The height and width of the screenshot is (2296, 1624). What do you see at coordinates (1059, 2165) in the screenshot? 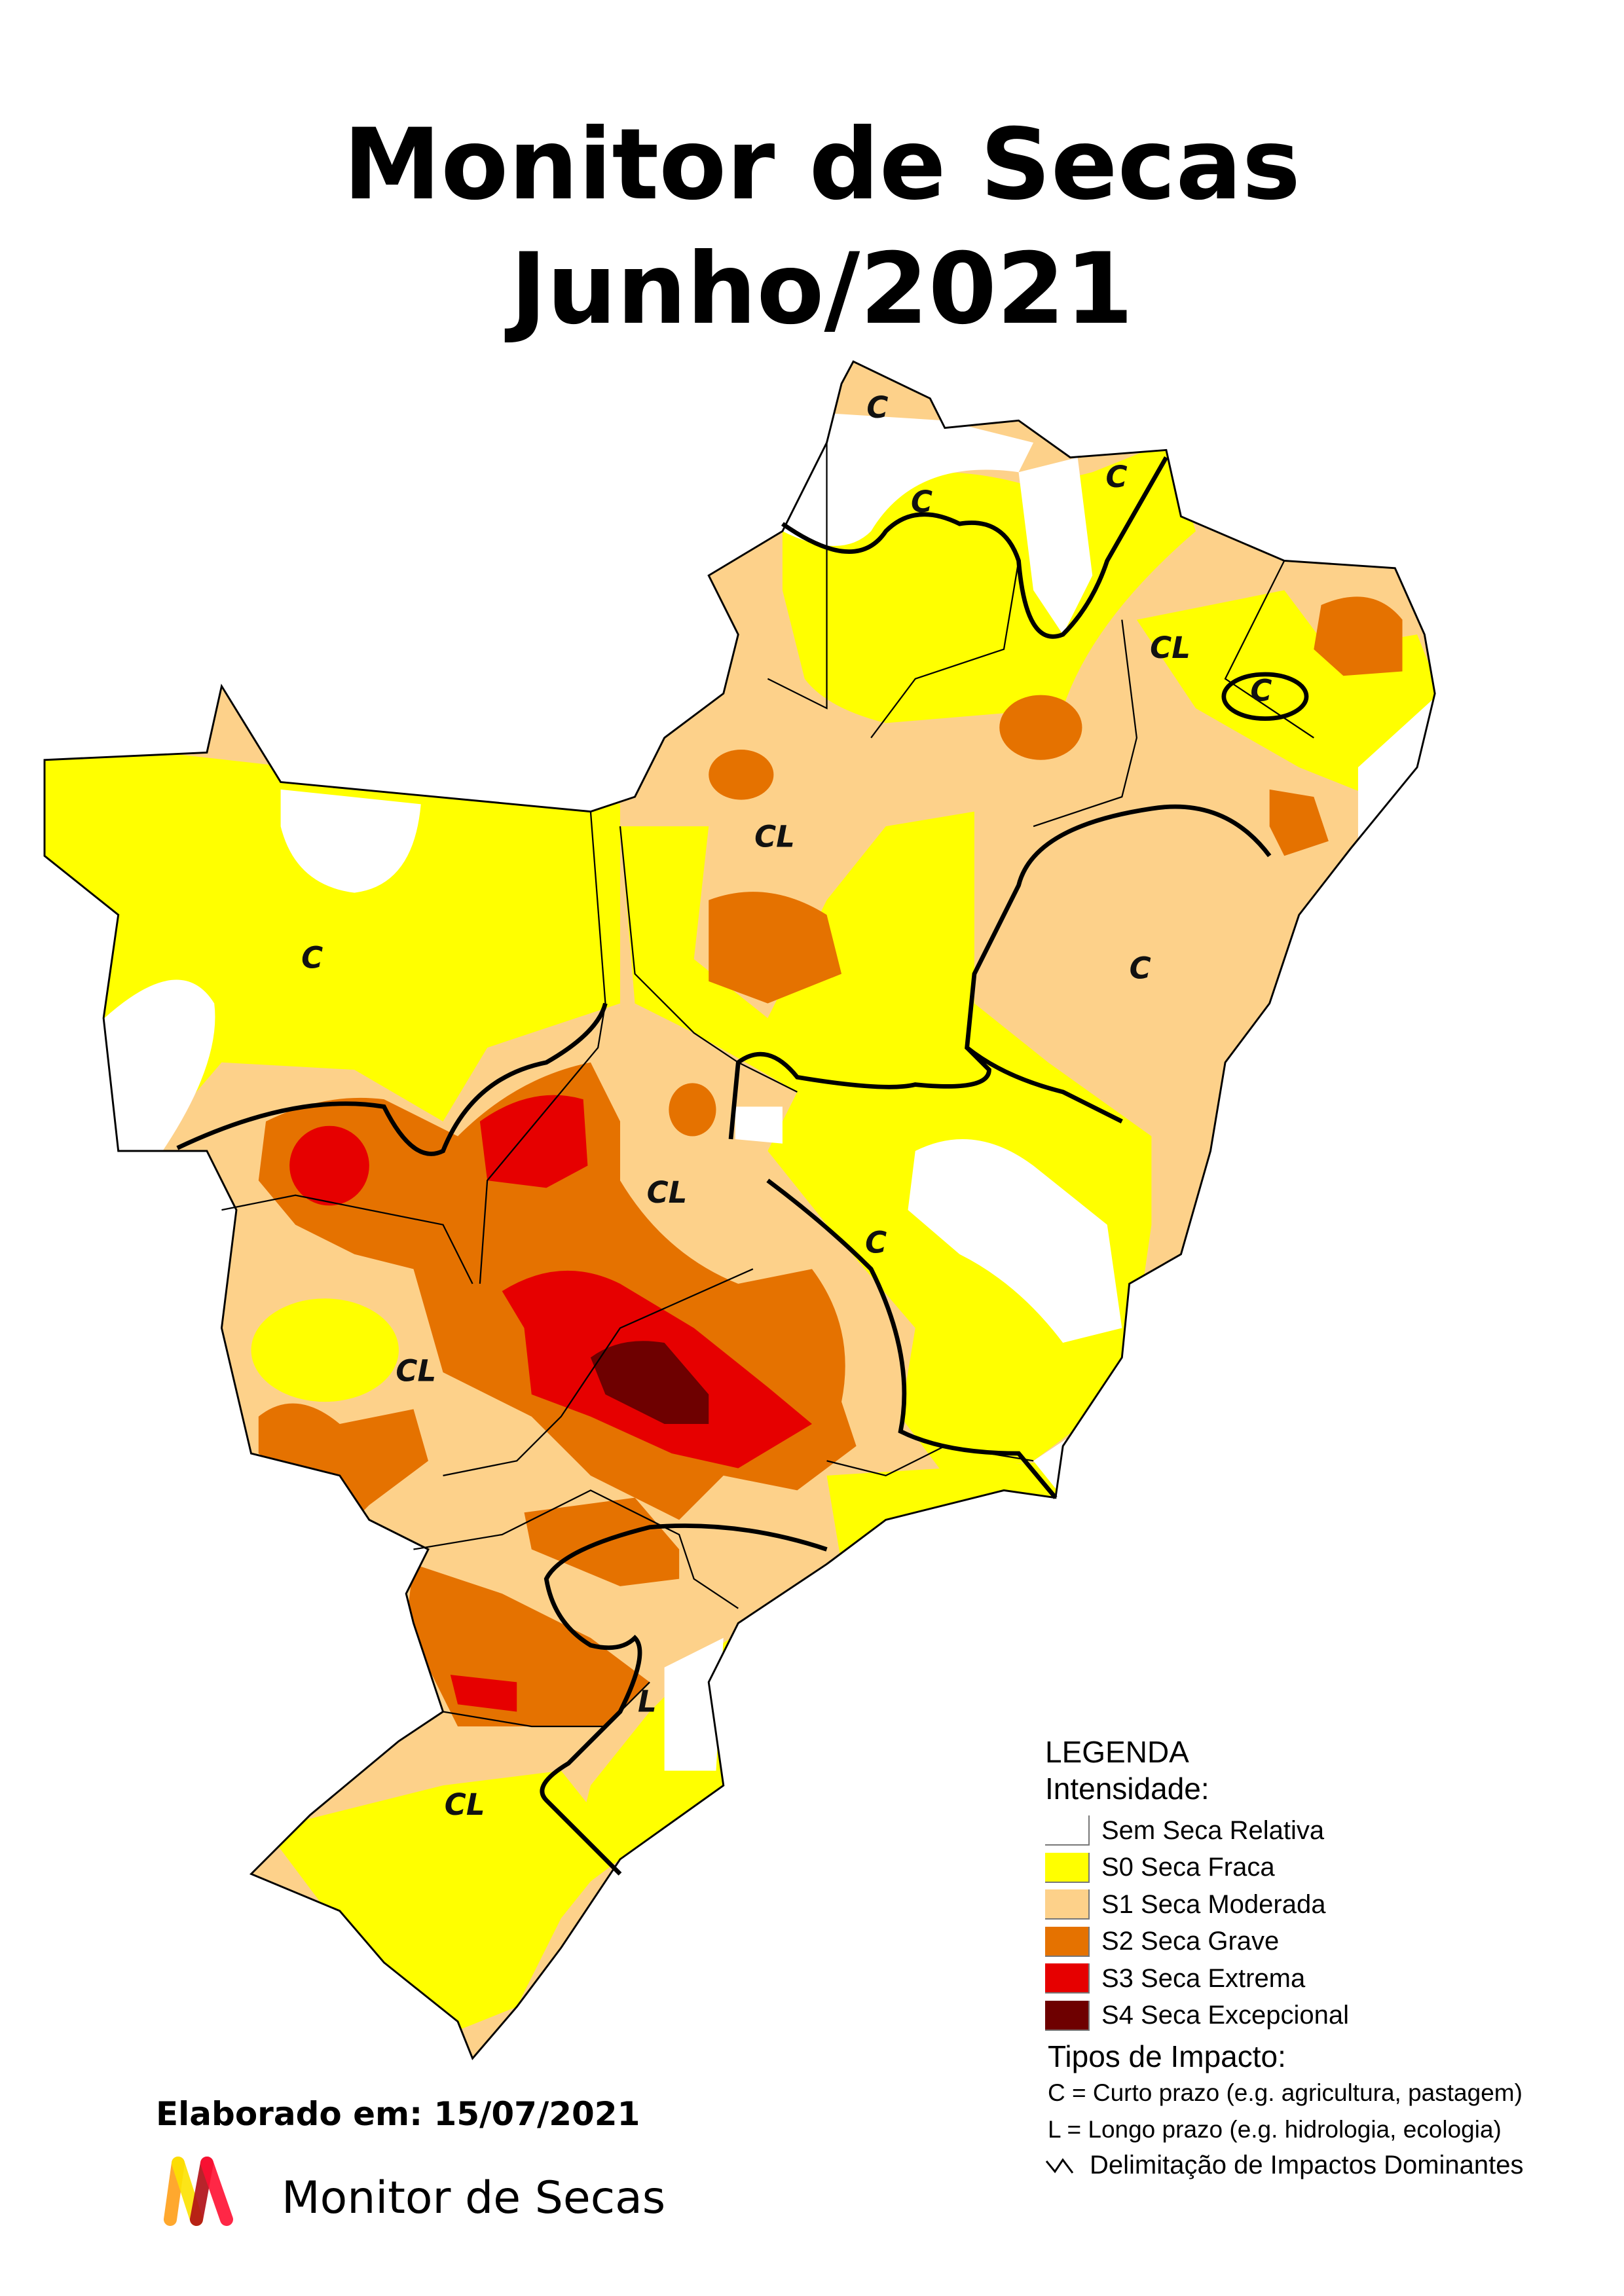
I see `delimitation-line-icon` at bounding box center [1059, 2165].